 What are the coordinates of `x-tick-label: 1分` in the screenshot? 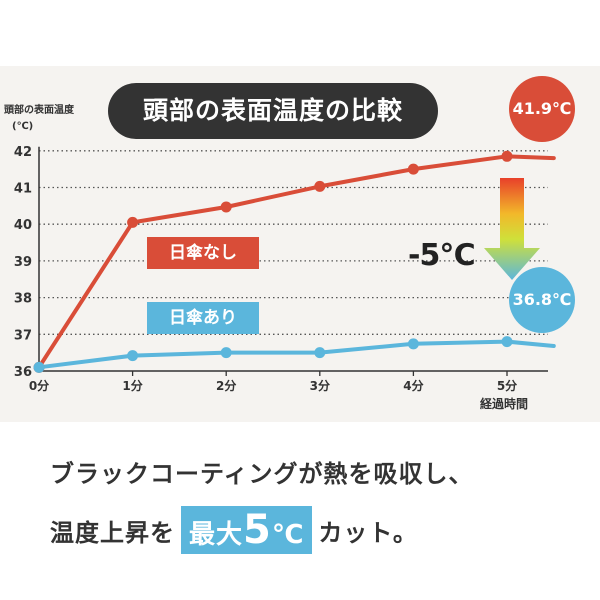 It's located at (132, 385).